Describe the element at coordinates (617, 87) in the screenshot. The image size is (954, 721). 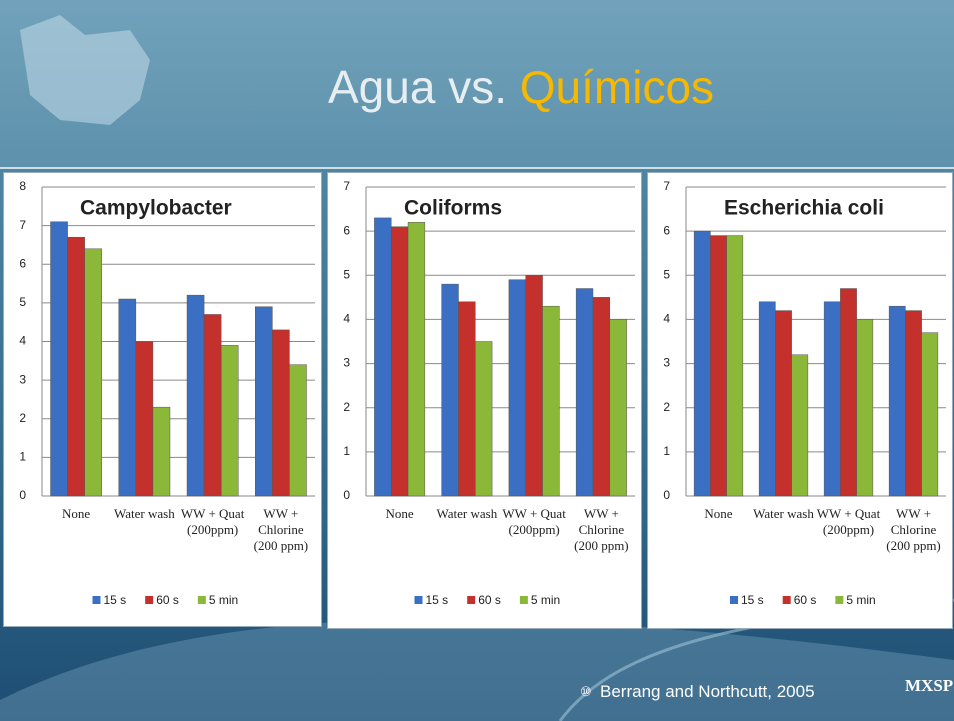
I see `title-highlight: Químicos` at that location.